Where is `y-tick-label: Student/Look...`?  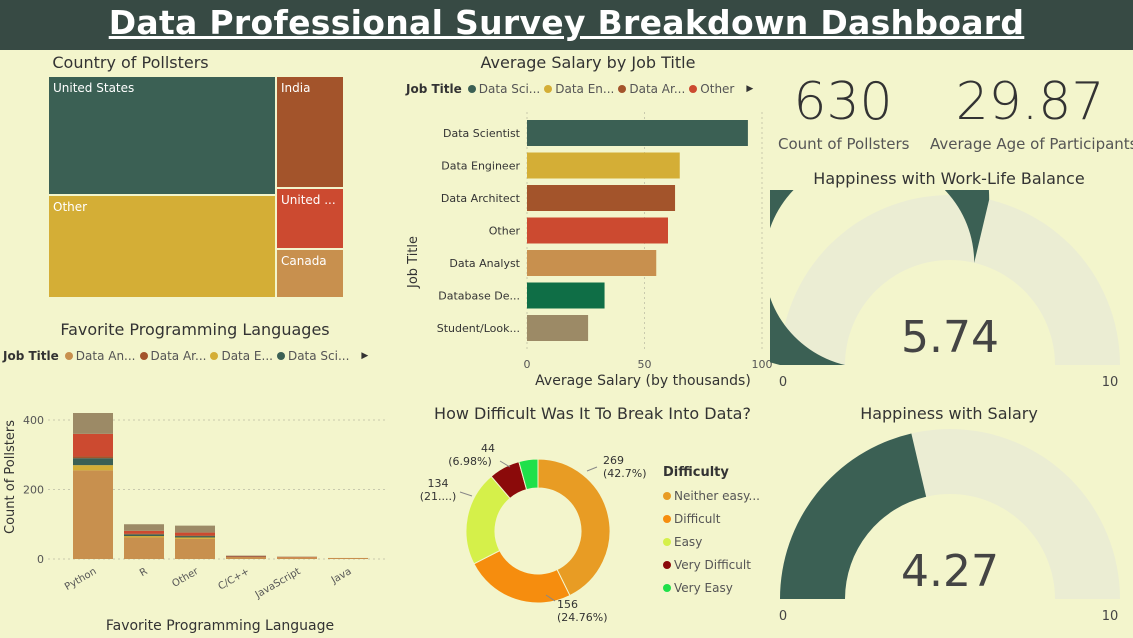
y-tick-label: Student/Look... is located at coordinates (478, 328).